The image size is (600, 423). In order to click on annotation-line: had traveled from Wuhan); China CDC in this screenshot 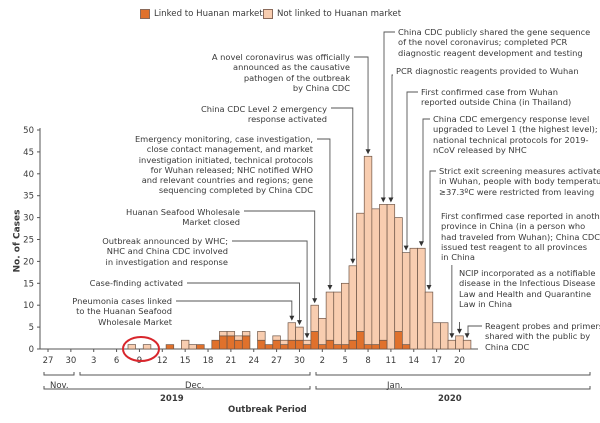, I will do `click(520, 236)`.